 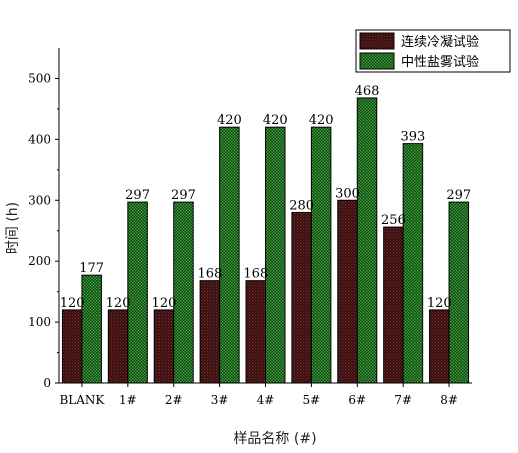 I want to click on x-tick-label: 4#, so click(x=266, y=400).